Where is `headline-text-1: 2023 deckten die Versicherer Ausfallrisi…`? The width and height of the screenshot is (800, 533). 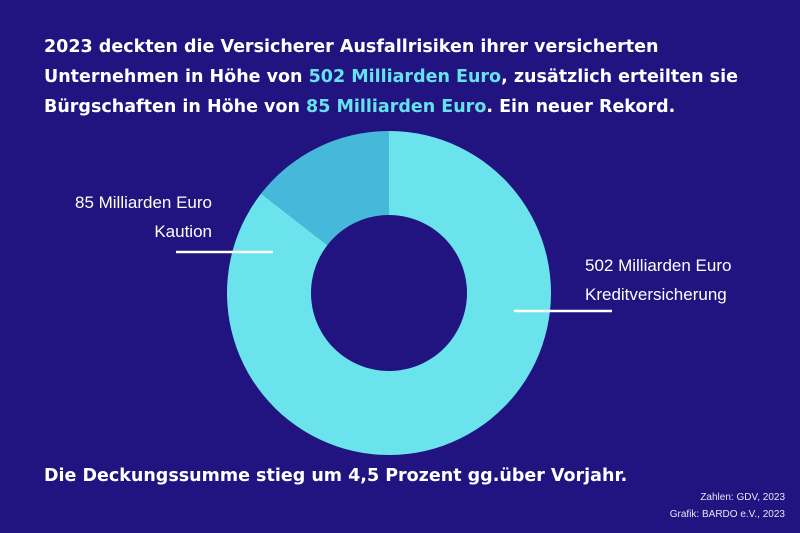 headline-text-1: 2023 deckten die Versicherer Ausfallrisi… is located at coordinates (351, 62).